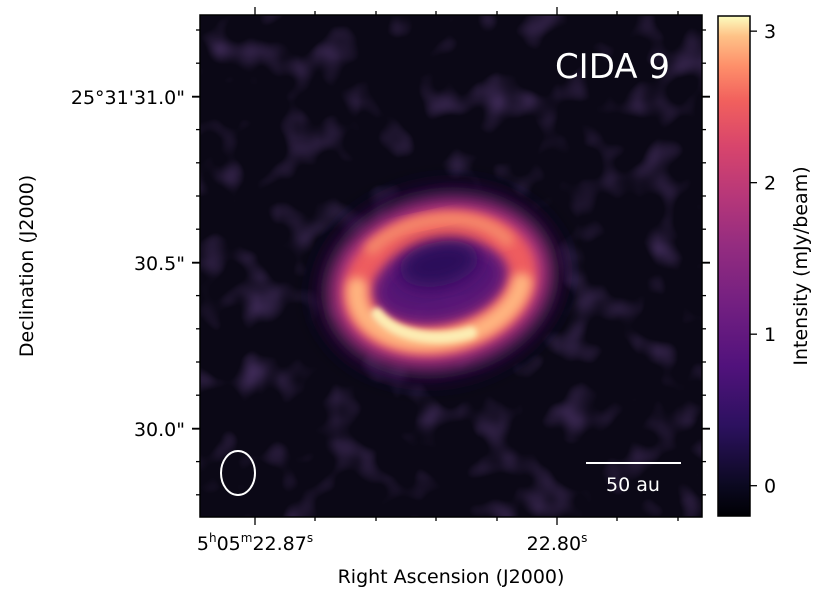  Describe the element at coordinates (763, 259) in the screenshot. I see `colorbar-ticks: 0 1 2 3` at that location.